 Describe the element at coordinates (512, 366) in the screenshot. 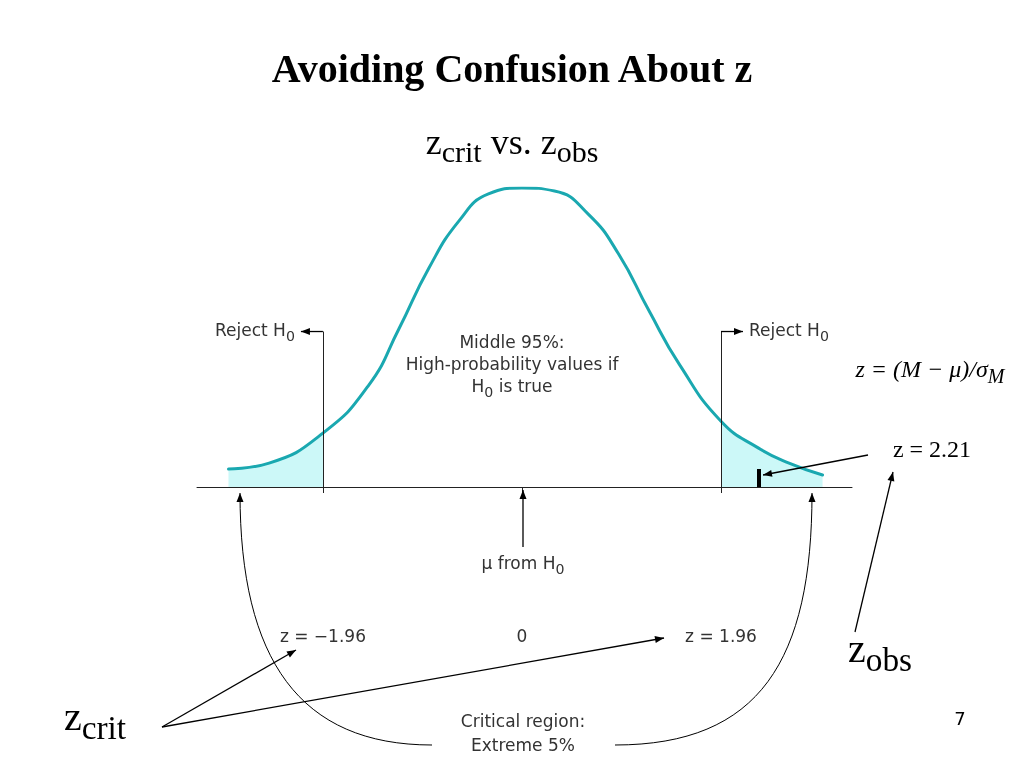

I see `text: Middle 95%: High-probability values if H$_{0}$ is true` at that location.